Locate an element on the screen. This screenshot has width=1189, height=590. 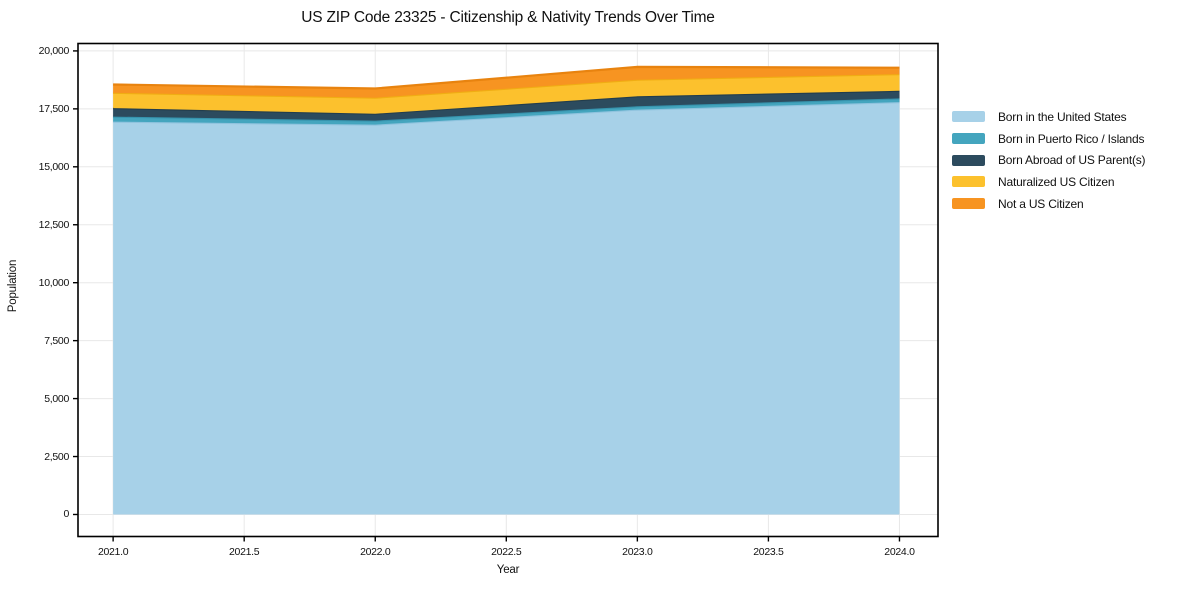
x-tick-label: 2022.0 is located at coordinates (375, 551).